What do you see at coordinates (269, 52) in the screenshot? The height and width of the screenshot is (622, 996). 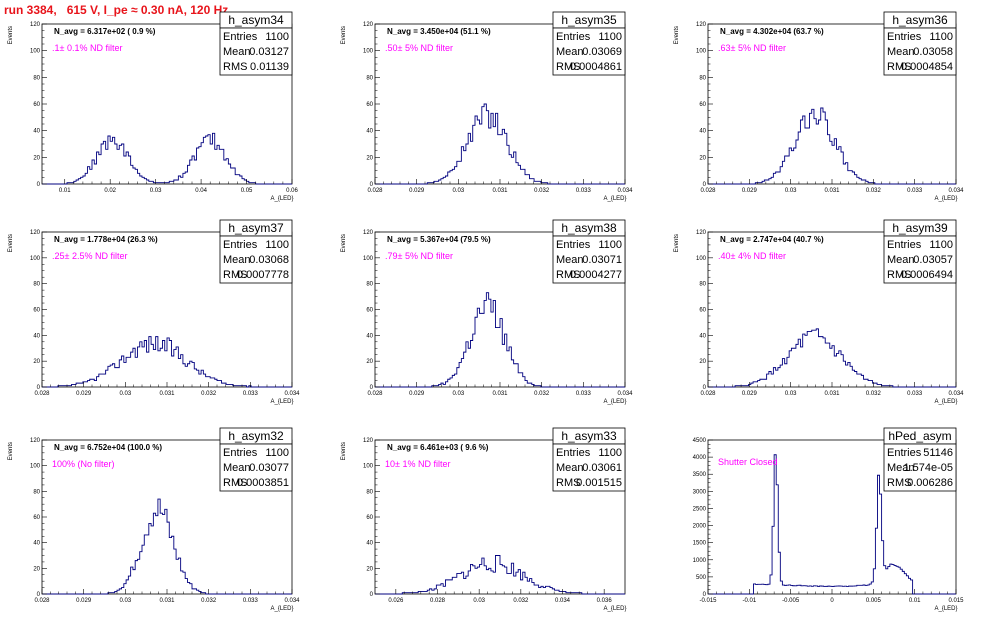 I see `stats-value: 0.03127` at bounding box center [269, 52].